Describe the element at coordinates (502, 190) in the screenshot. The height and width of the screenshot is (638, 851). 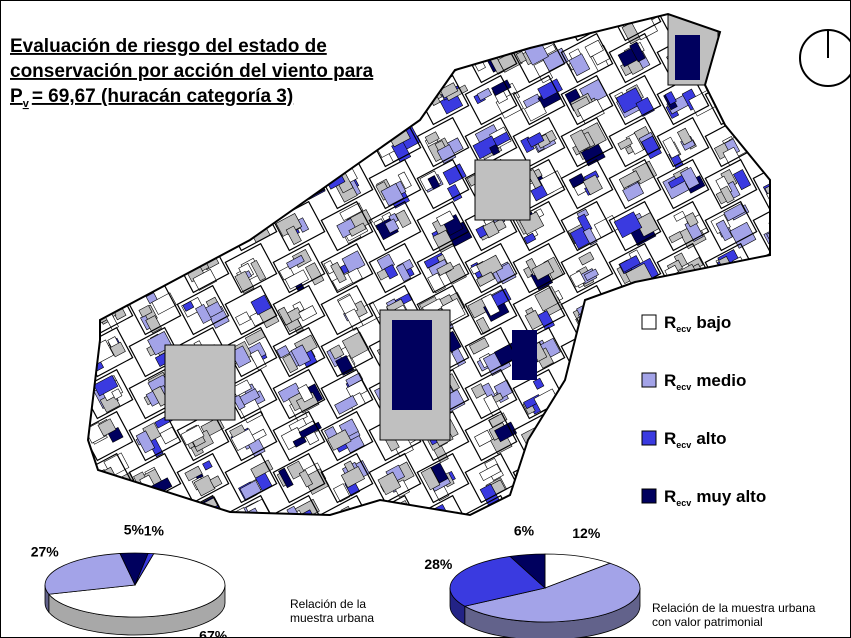
I see `plaza` at that location.